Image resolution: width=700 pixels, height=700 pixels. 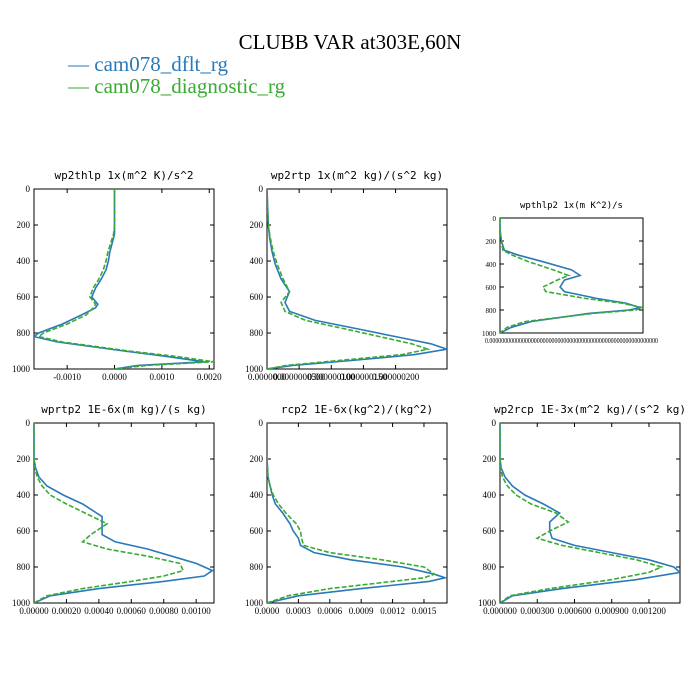 What do you see at coordinates (357, 409) in the screenshot?
I see `plot-title: rcp2 1E-6x(kg^2)/(kg^2)` at bounding box center [357, 409].